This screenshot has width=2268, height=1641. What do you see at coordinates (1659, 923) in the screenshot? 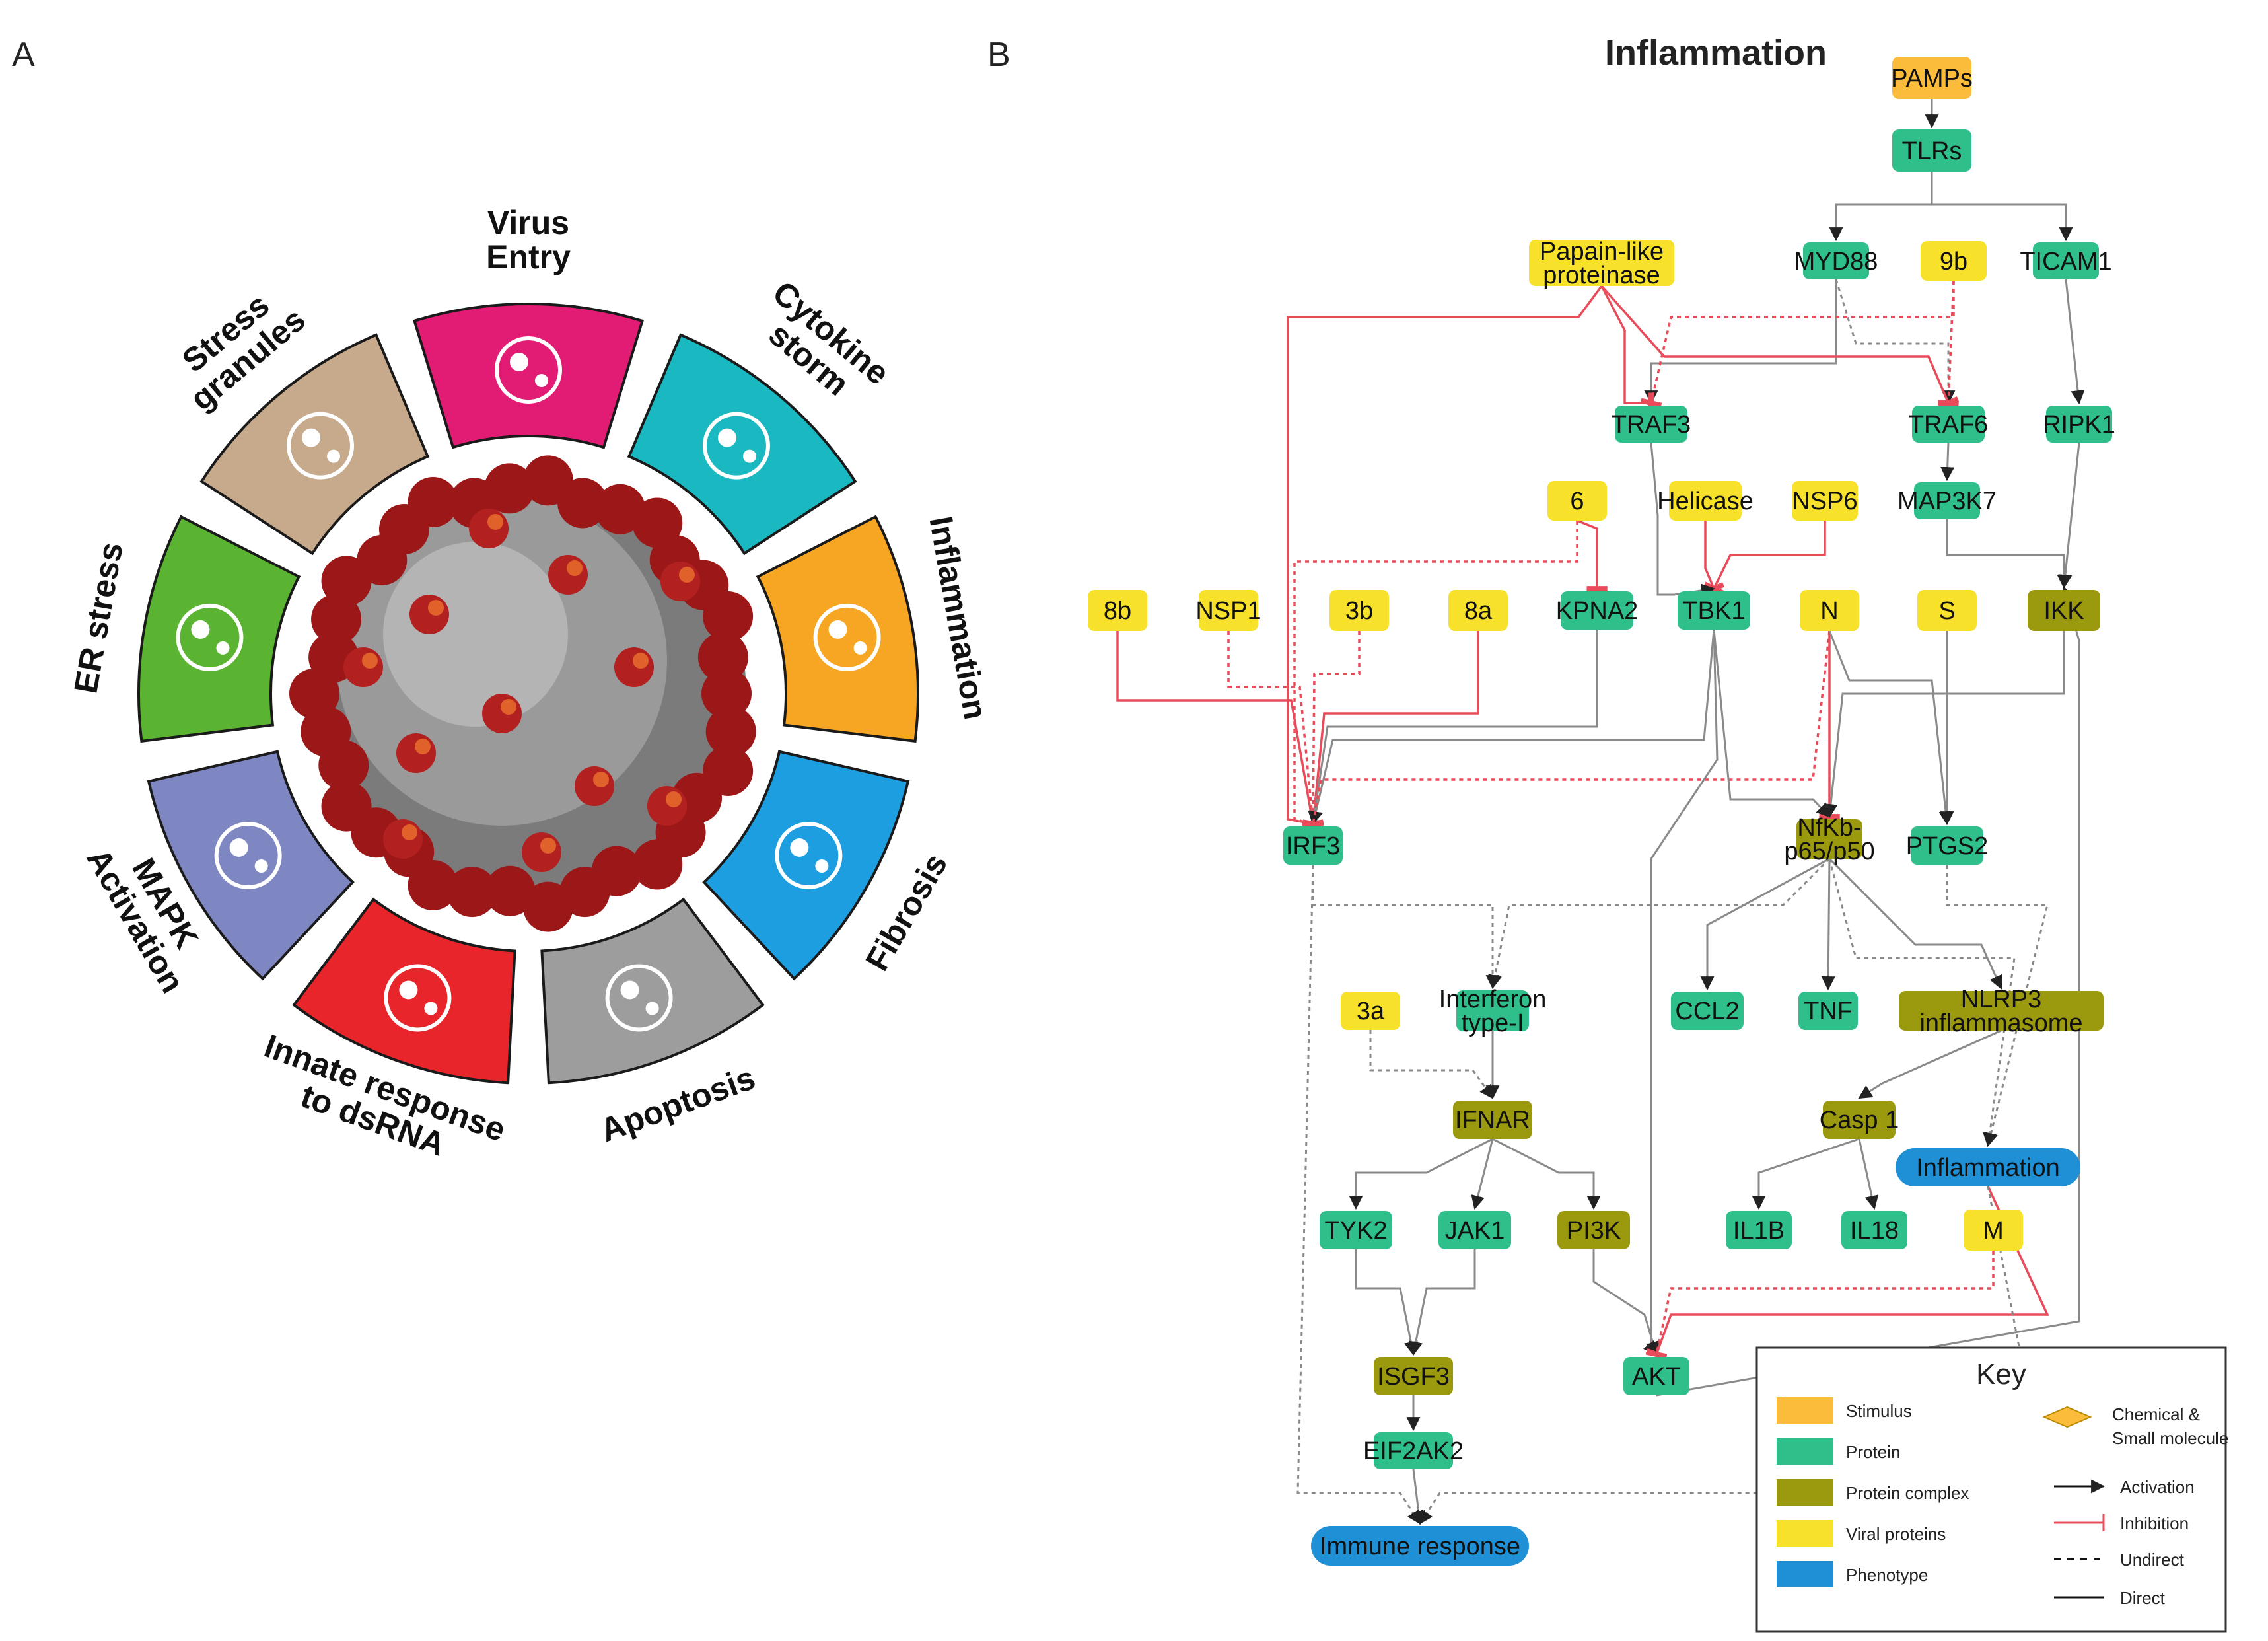
I see `edge-NFKB-to-IFN1` at bounding box center [1659, 923].